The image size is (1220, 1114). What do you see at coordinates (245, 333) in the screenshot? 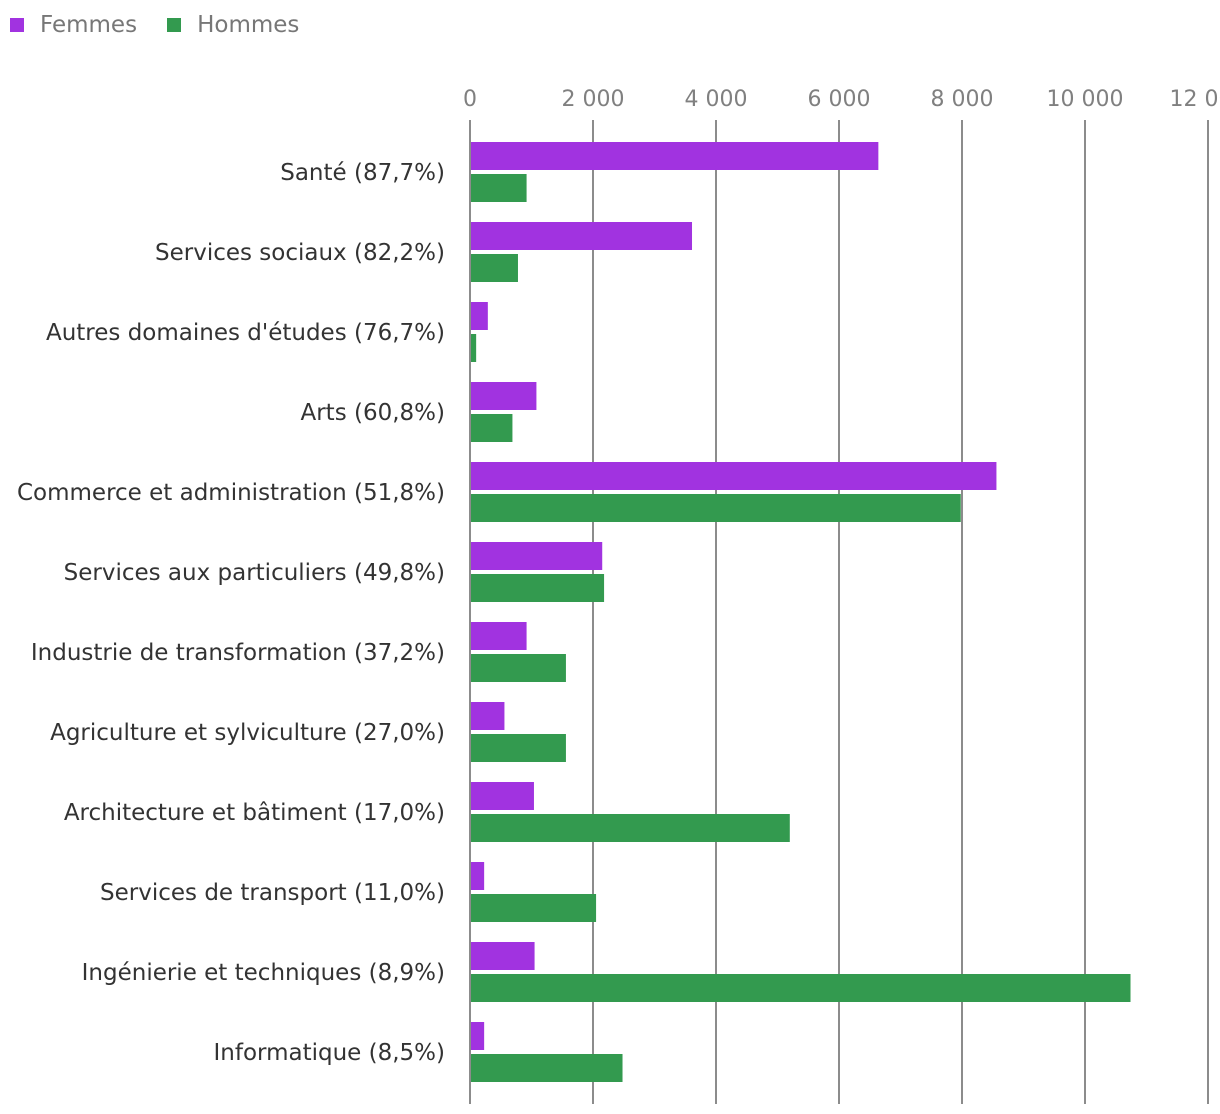
I see `category-label: Autres domaines d'études (76,7%)` at bounding box center [245, 333].